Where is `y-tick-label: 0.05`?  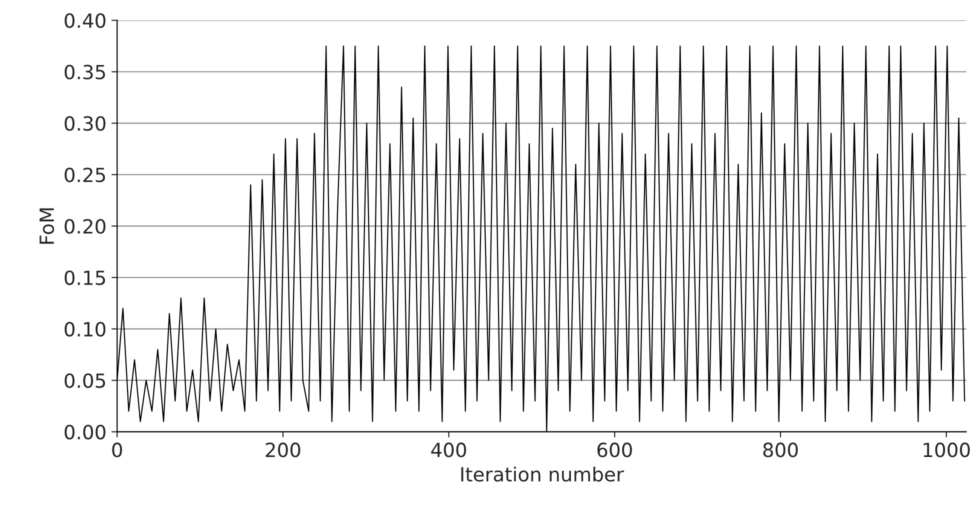 y-tick-label: 0.05 is located at coordinates (85, 380).